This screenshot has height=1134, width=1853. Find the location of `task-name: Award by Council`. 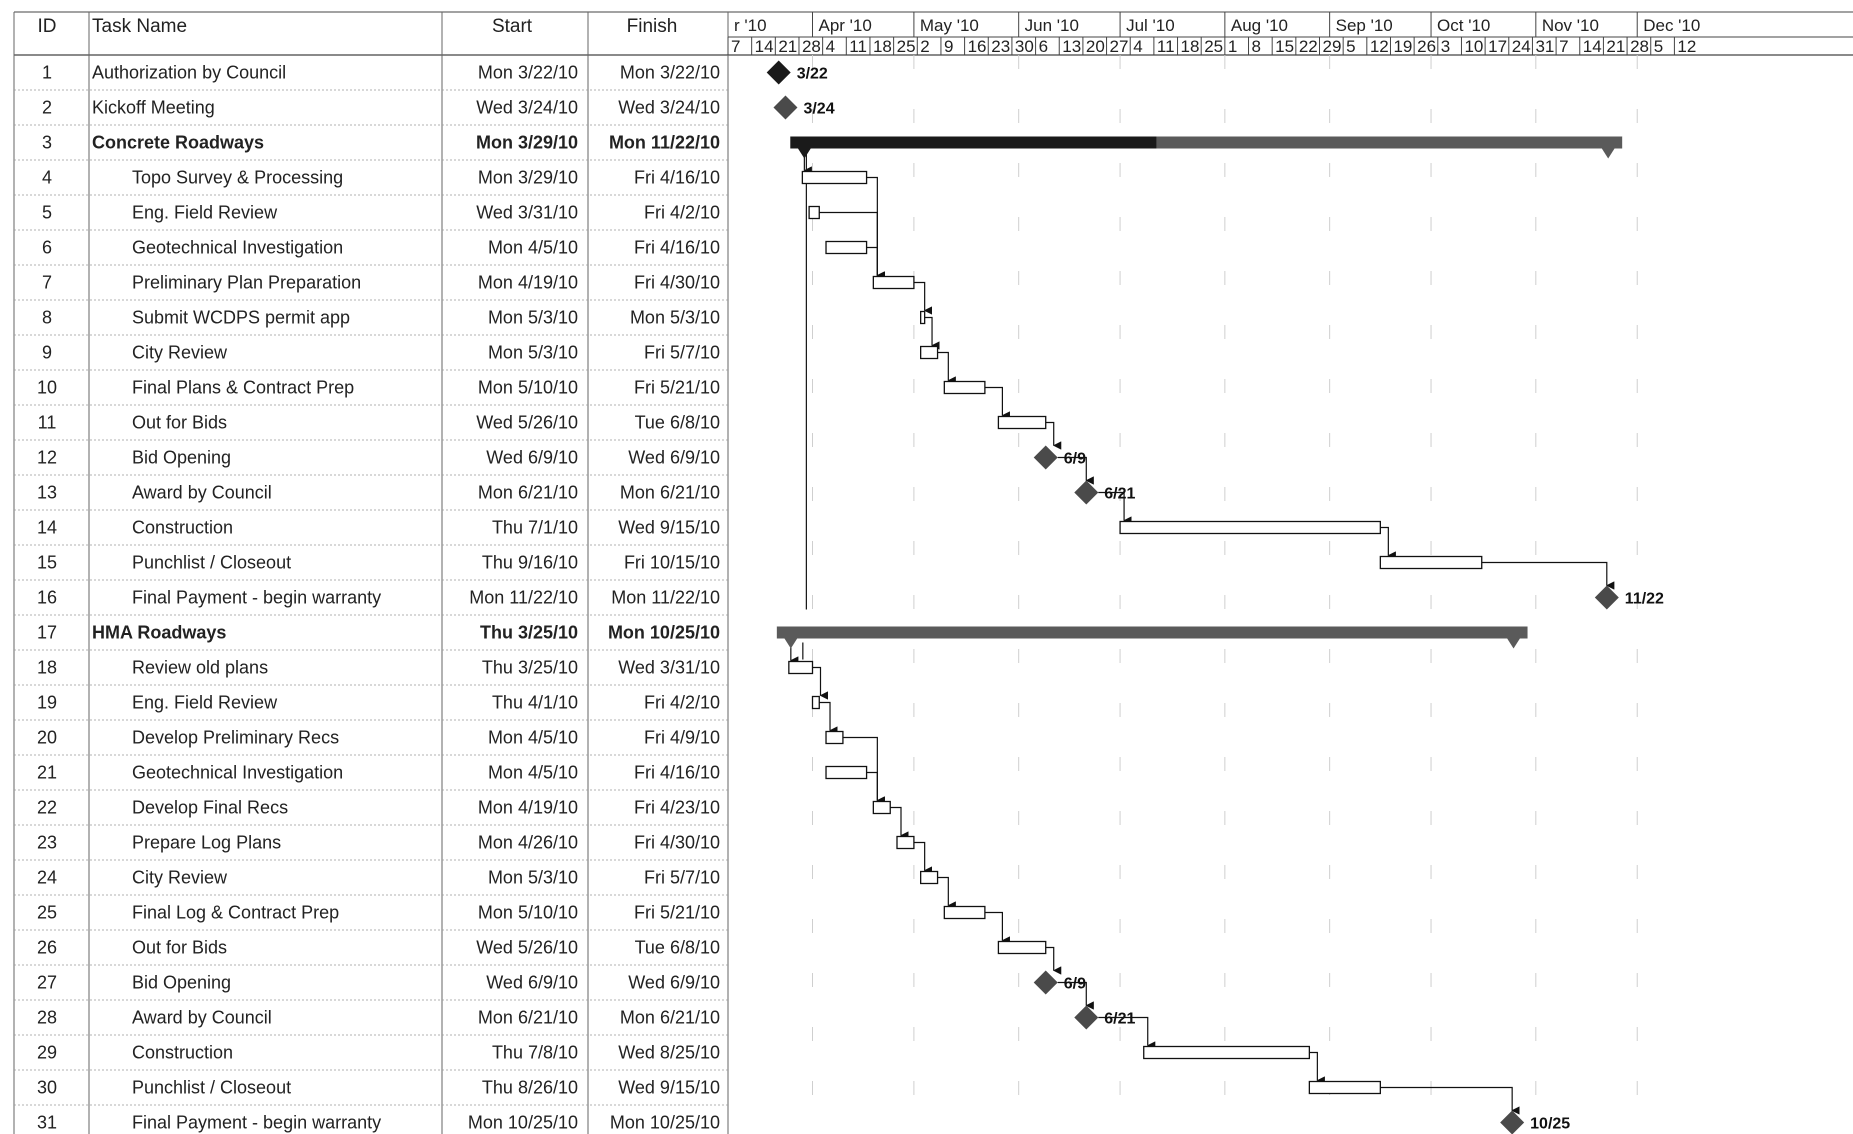

task-name: Award by Council is located at coordinates (202, 493).